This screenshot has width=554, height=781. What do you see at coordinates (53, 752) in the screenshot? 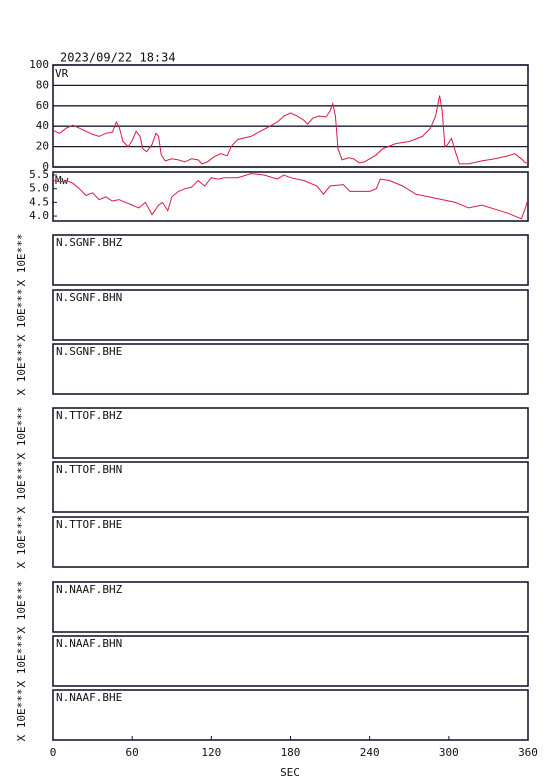
I see `x-tick-label: 0` at bounding box center [53, 752].